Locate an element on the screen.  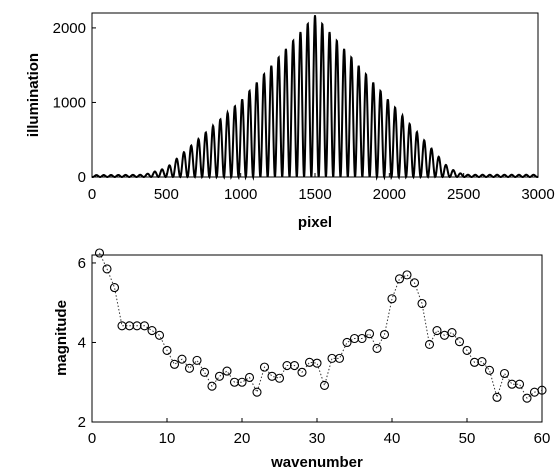
y-ticks-top: 0 1000 2000 is located at coordinates (74, 103).